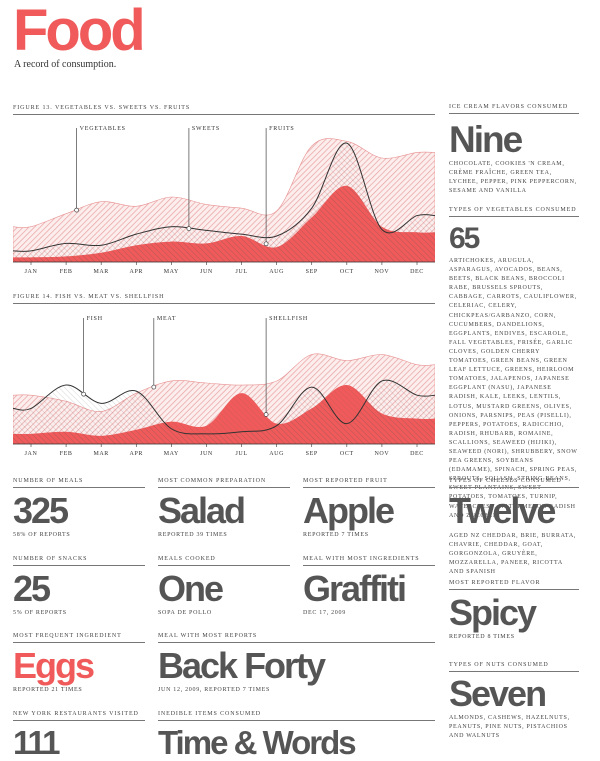  I want to click on series-1-texture, so click(224, 202).